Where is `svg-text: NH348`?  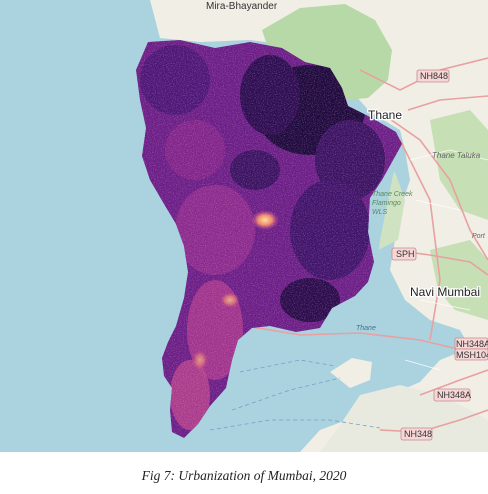 svg-text: NH348 is located at coordinates (418, 434).